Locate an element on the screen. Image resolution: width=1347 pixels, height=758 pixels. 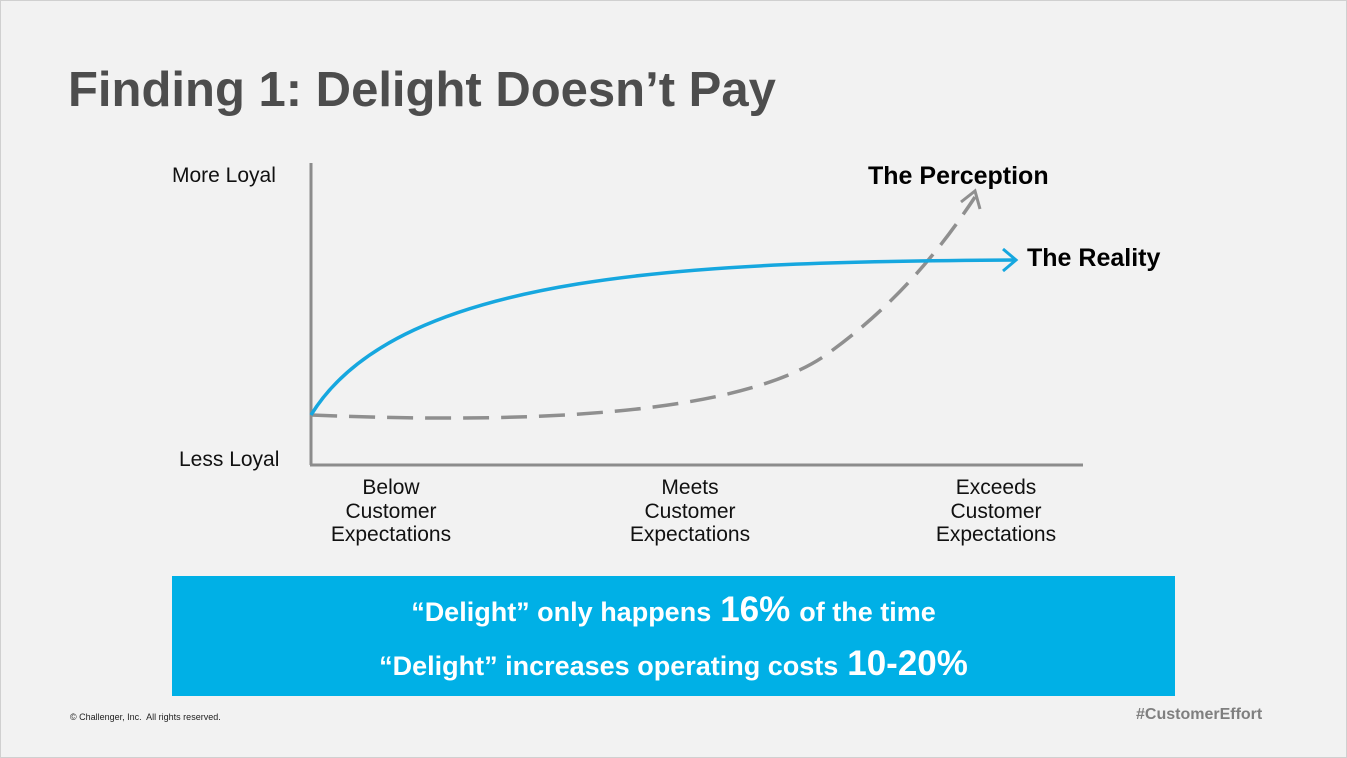
banner-figure: 10-20% is located at coordinates (907, 663).